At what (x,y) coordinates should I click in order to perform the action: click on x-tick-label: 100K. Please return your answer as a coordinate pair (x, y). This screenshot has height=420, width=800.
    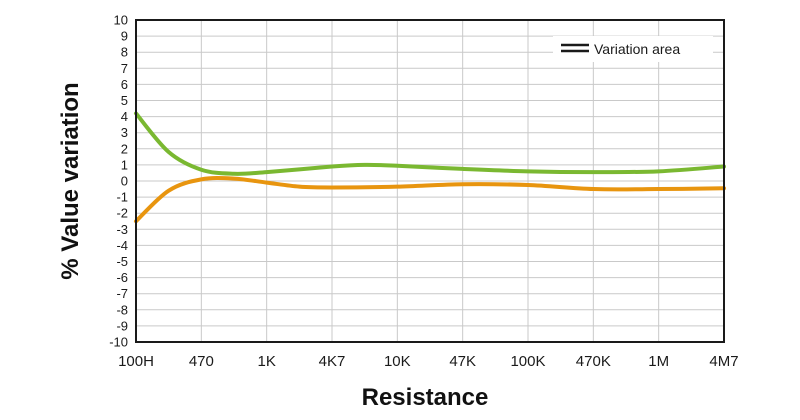
    Looking at the image, I should click on (527, 361).